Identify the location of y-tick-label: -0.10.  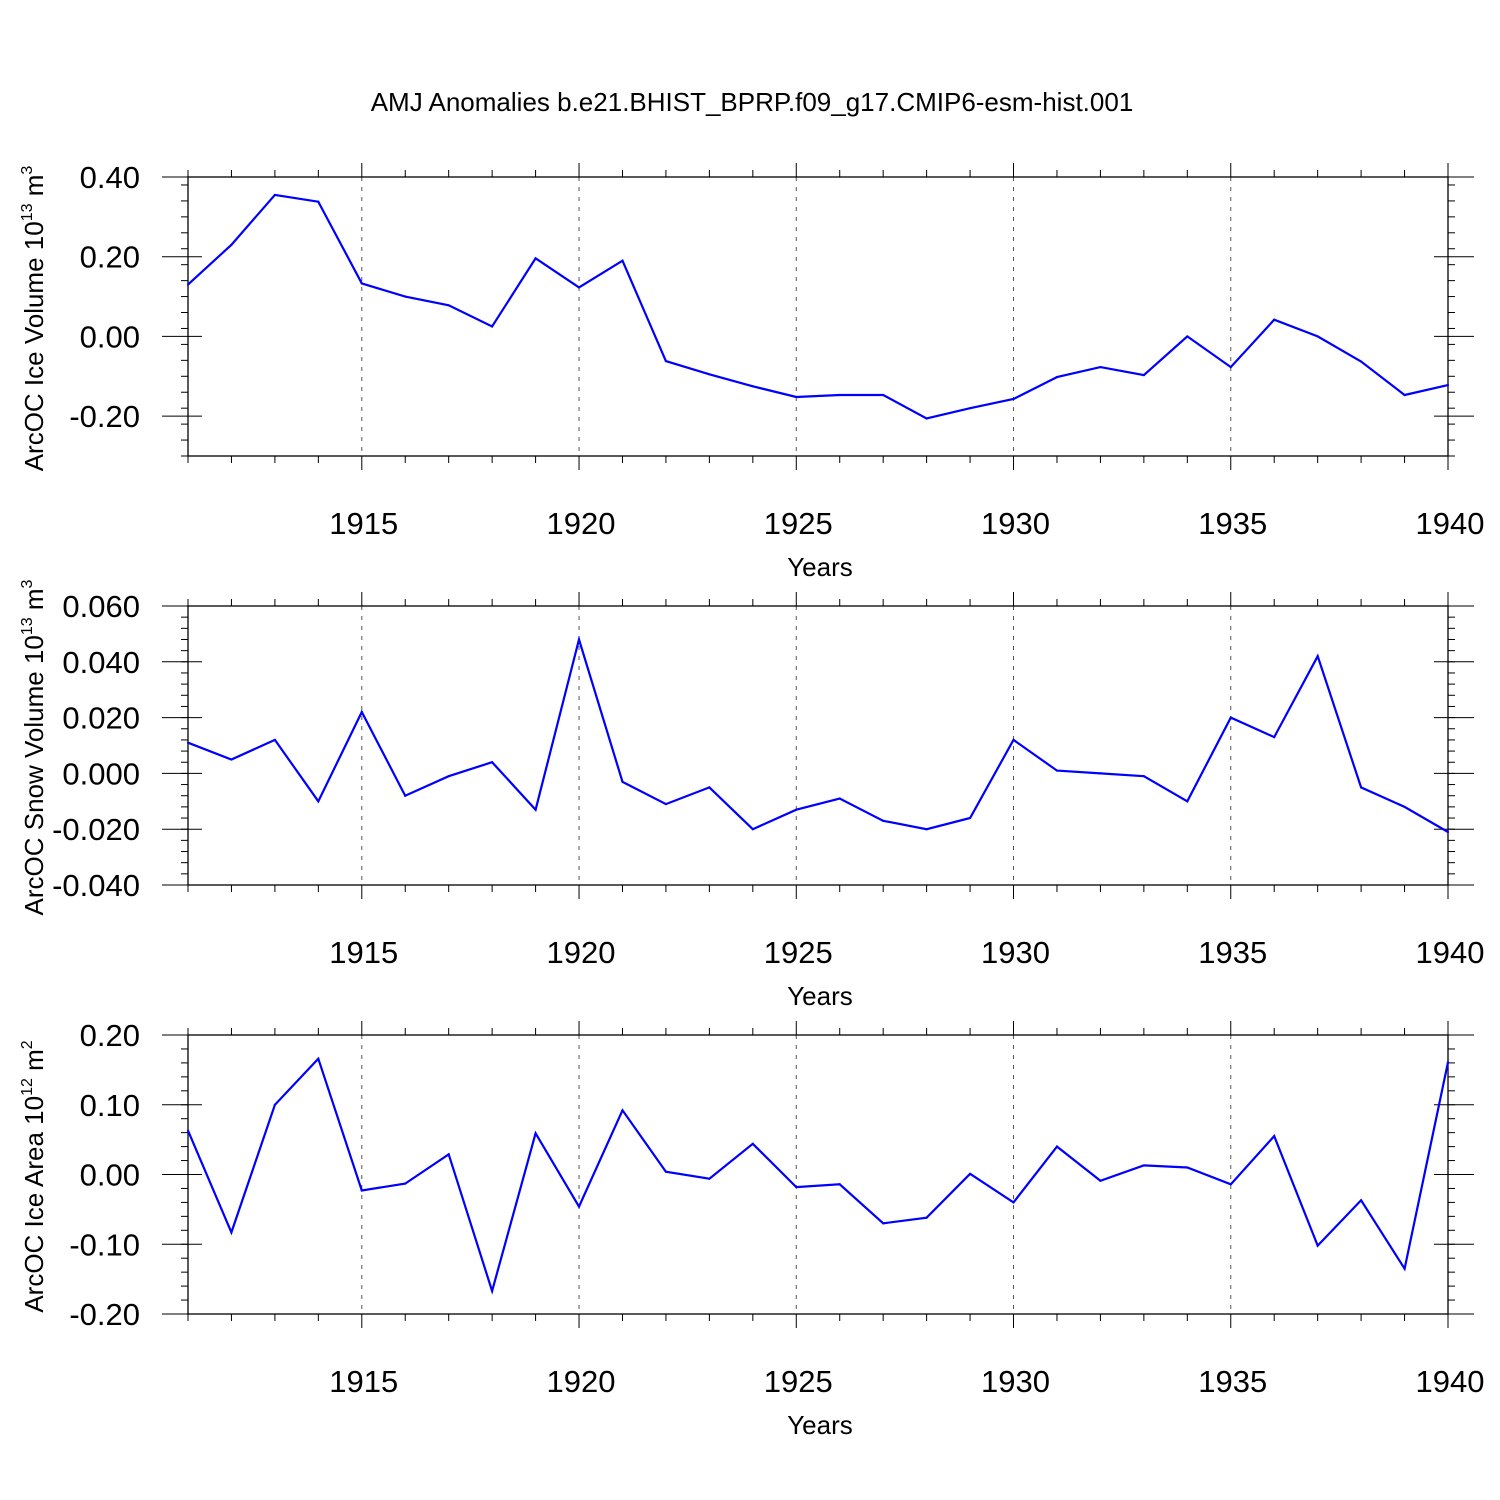
(104, 1244).